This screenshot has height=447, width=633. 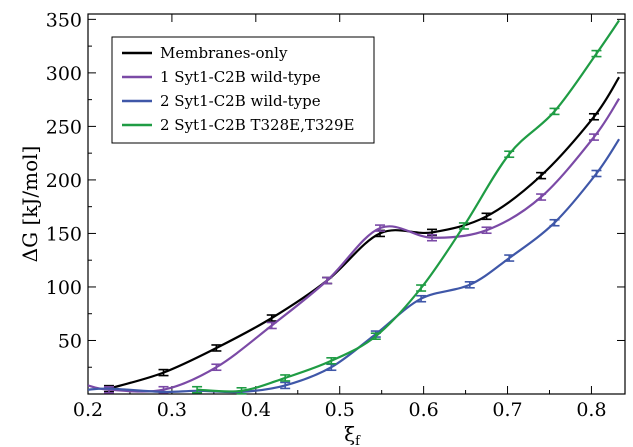 I want to click on y-tick-label: 250, so click(x=64, y=127).